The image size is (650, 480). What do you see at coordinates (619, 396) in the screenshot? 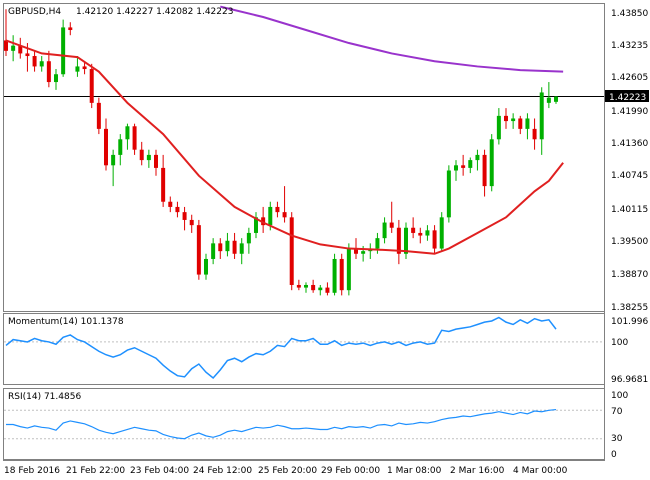
I see `rsi-tick: 100` at bounding box center [619, 396].